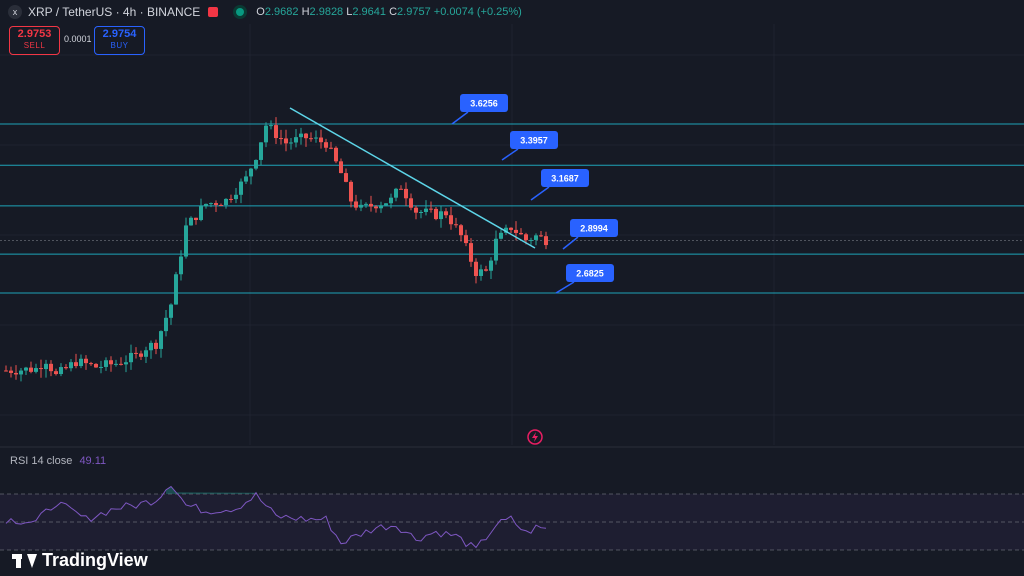  I want to click on open-label: O, so click(260, 12).